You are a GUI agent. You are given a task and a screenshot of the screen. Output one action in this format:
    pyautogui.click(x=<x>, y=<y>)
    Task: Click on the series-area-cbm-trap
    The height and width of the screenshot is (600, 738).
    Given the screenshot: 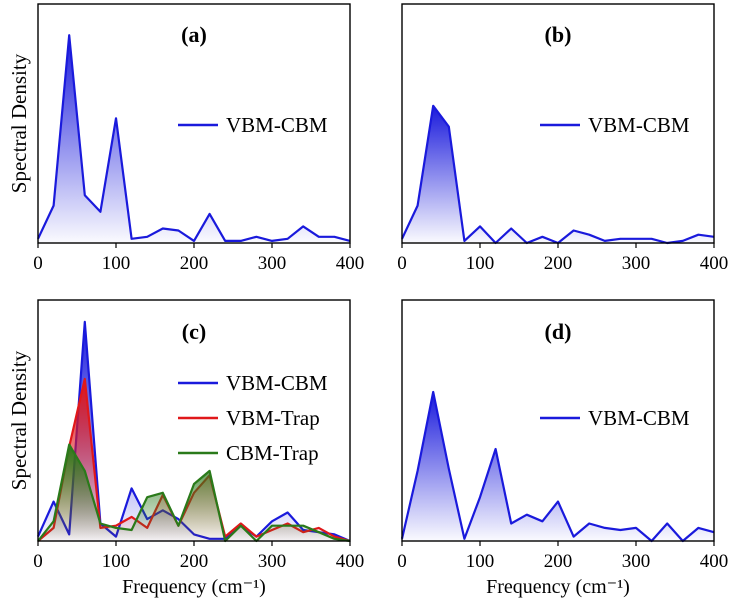 What is the action you would take?
    pyautogui.click(x=194, y=492)
    